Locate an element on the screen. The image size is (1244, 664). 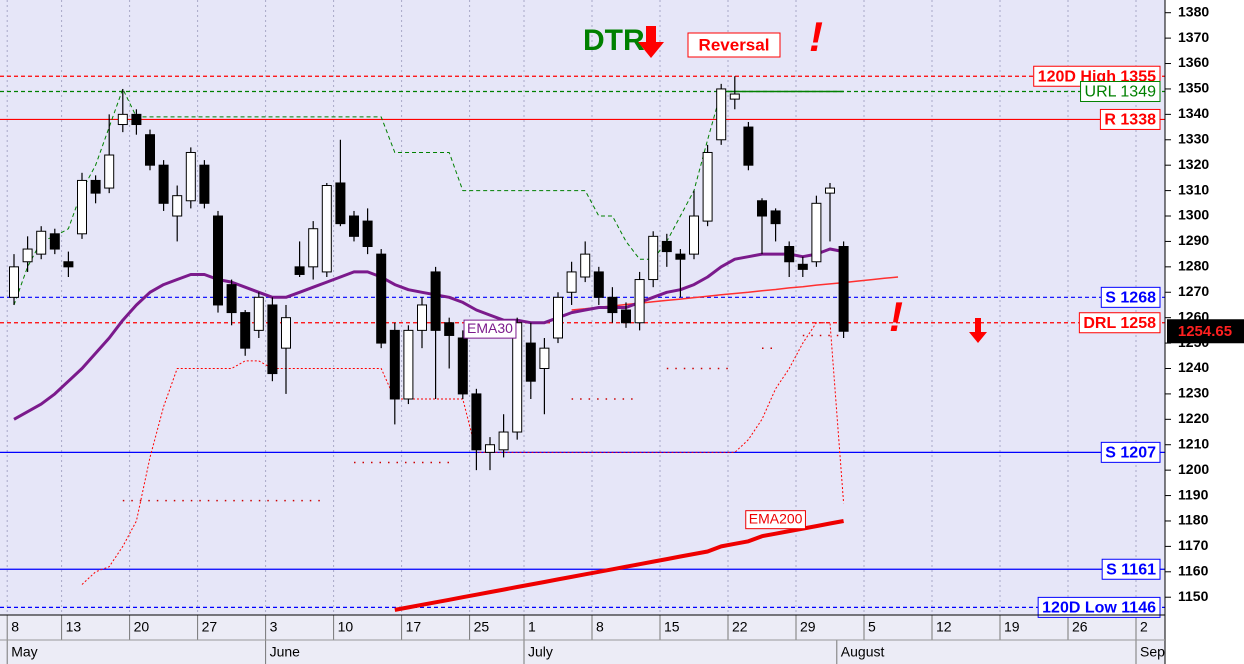
y-tick-label: 1230 is located at coordinates (1193, 393).